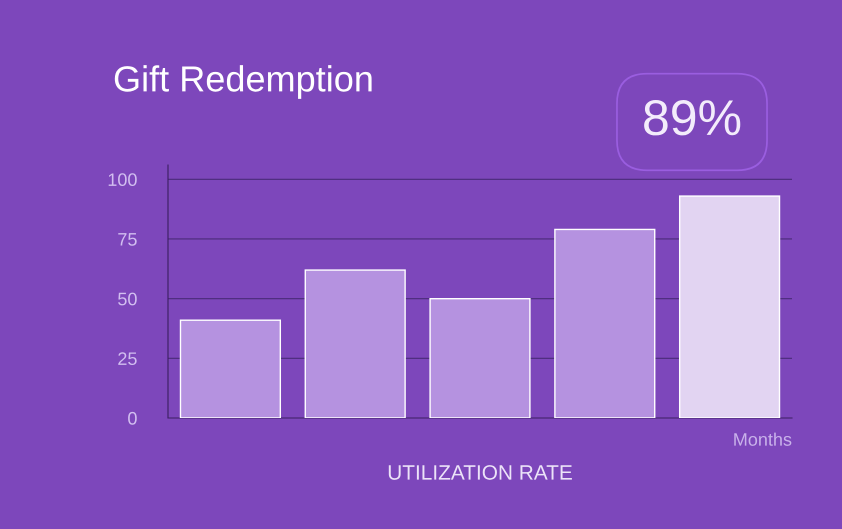 The image size is (842, 529). Describe the element at coordinates (127, 299) in the screenshot. I see `y-tick-label: 50` at that location.